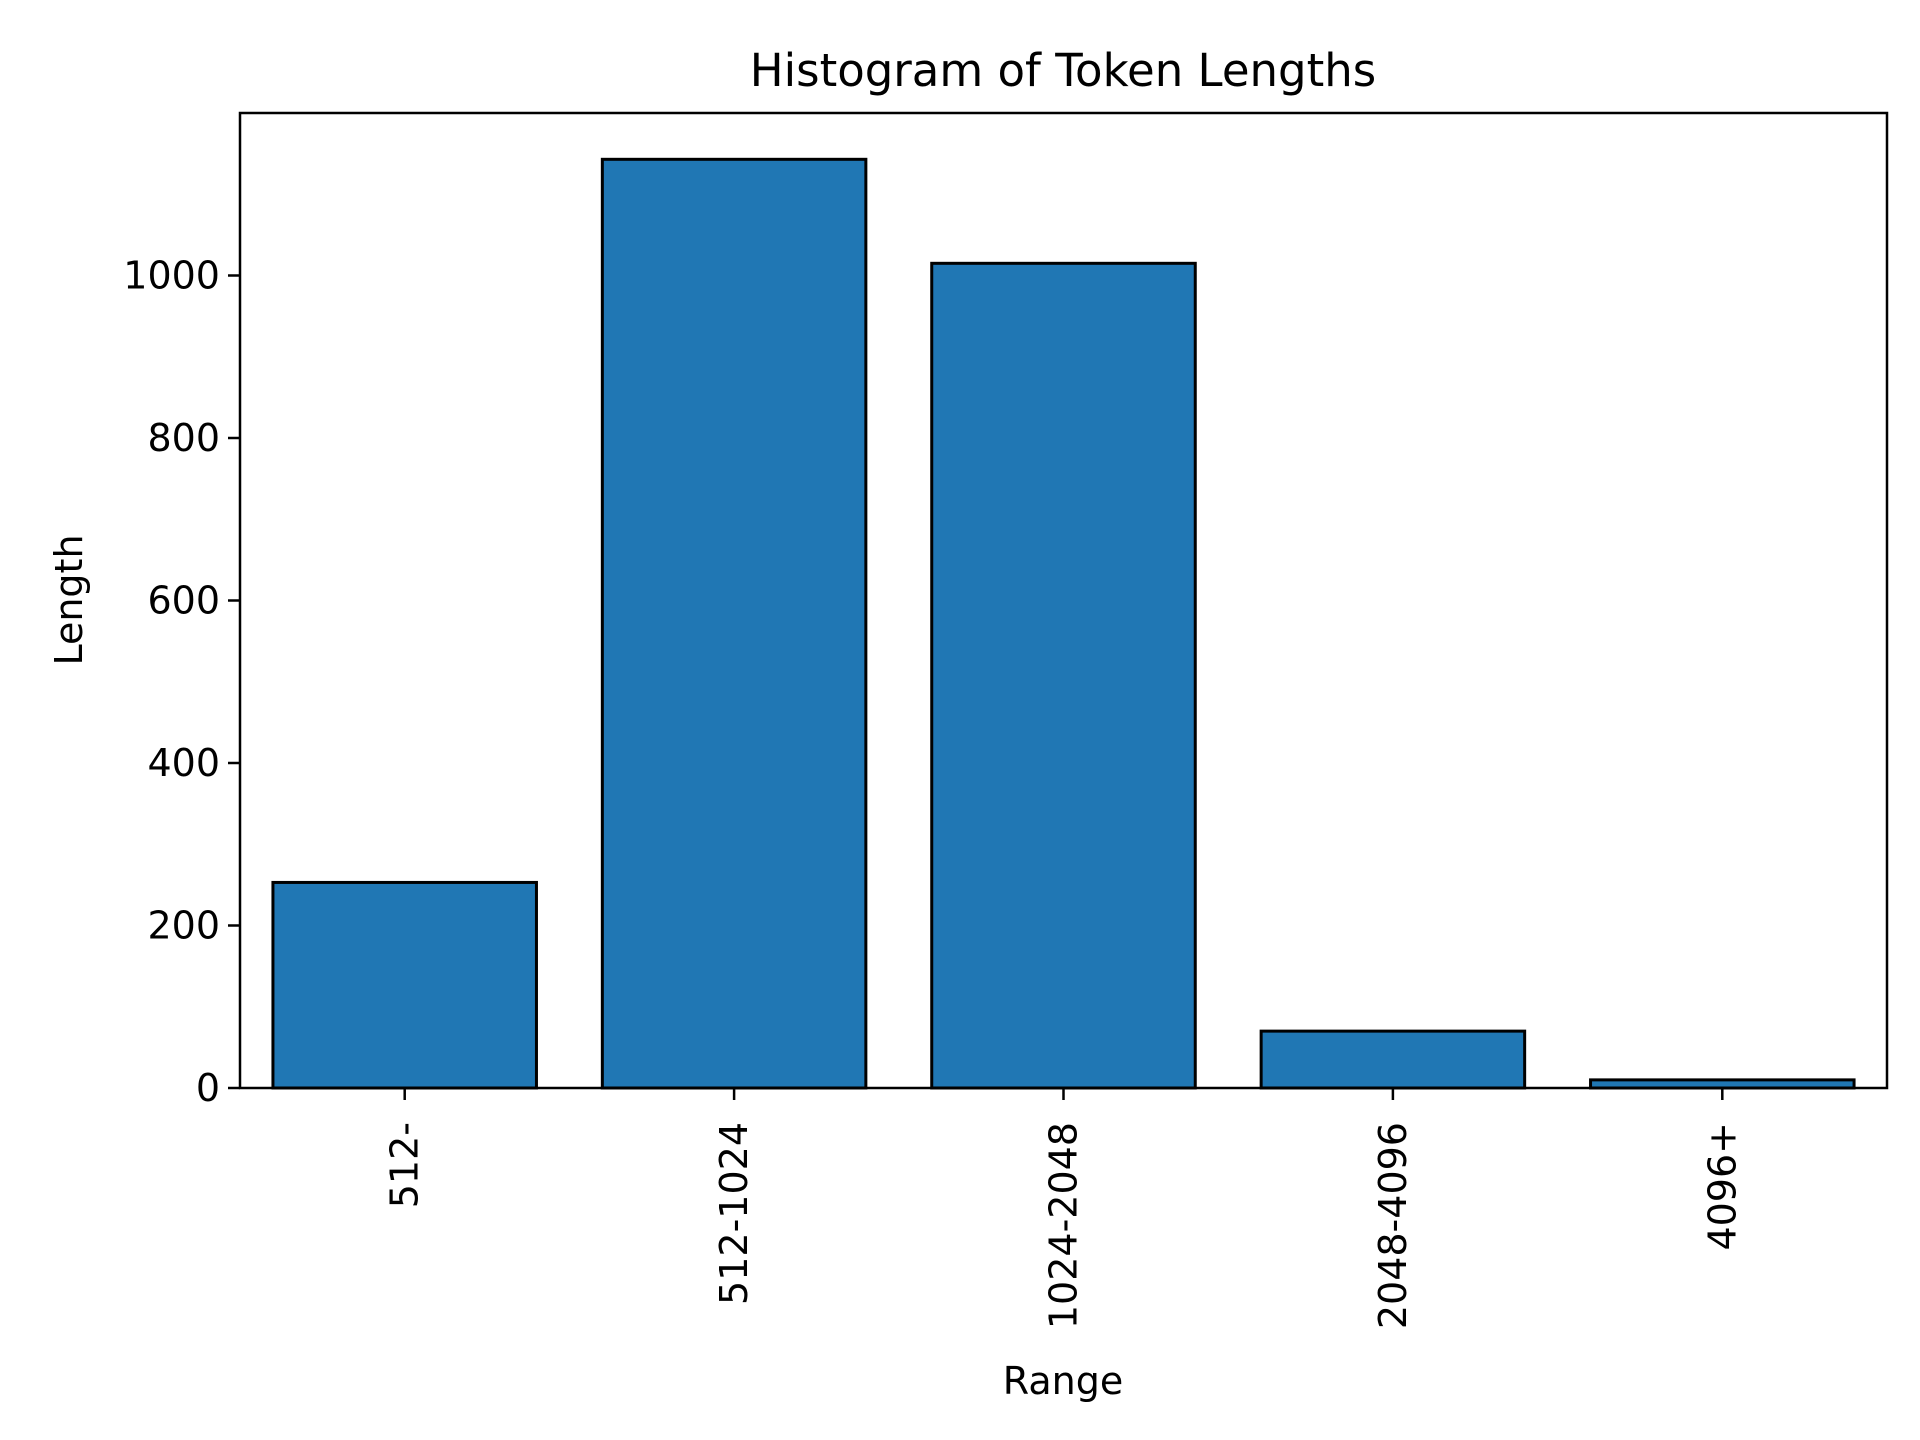 The image size is (1920, 1440). I want to click on y-tick-label: 200, so click(183, 926).